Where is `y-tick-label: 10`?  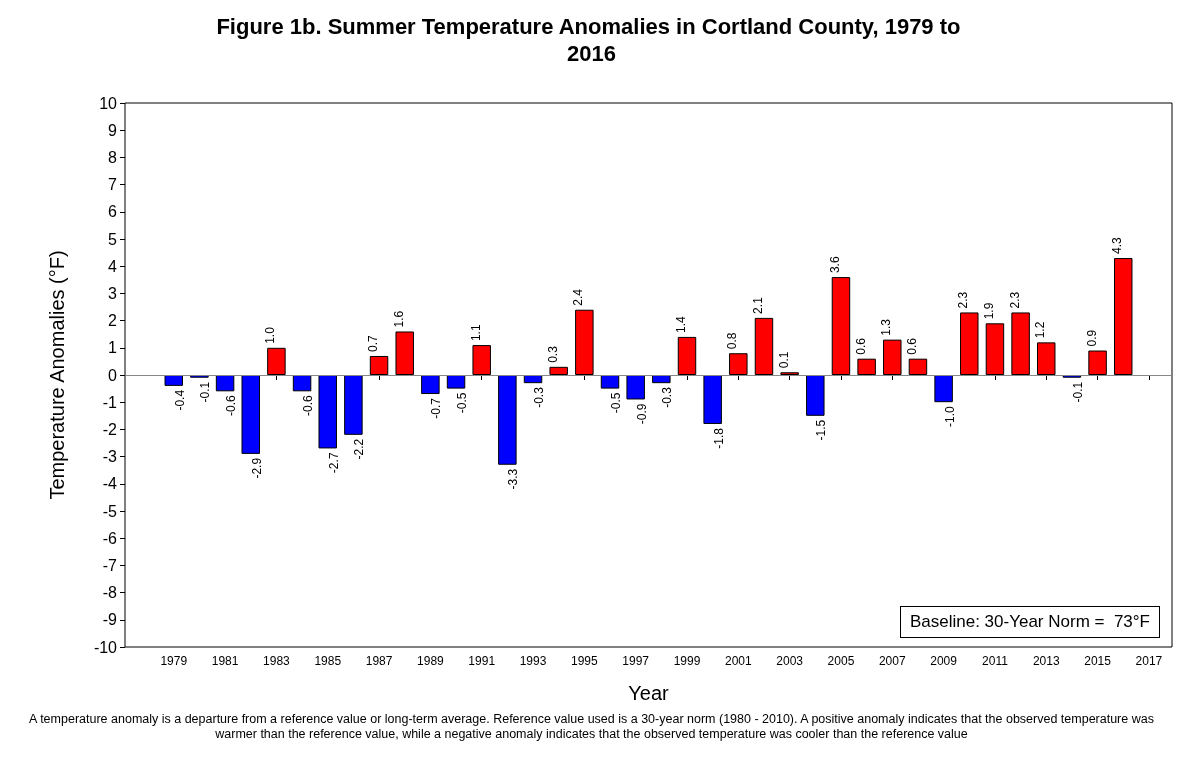
y-tick-label: 10 is located at coordinates (108, 103).